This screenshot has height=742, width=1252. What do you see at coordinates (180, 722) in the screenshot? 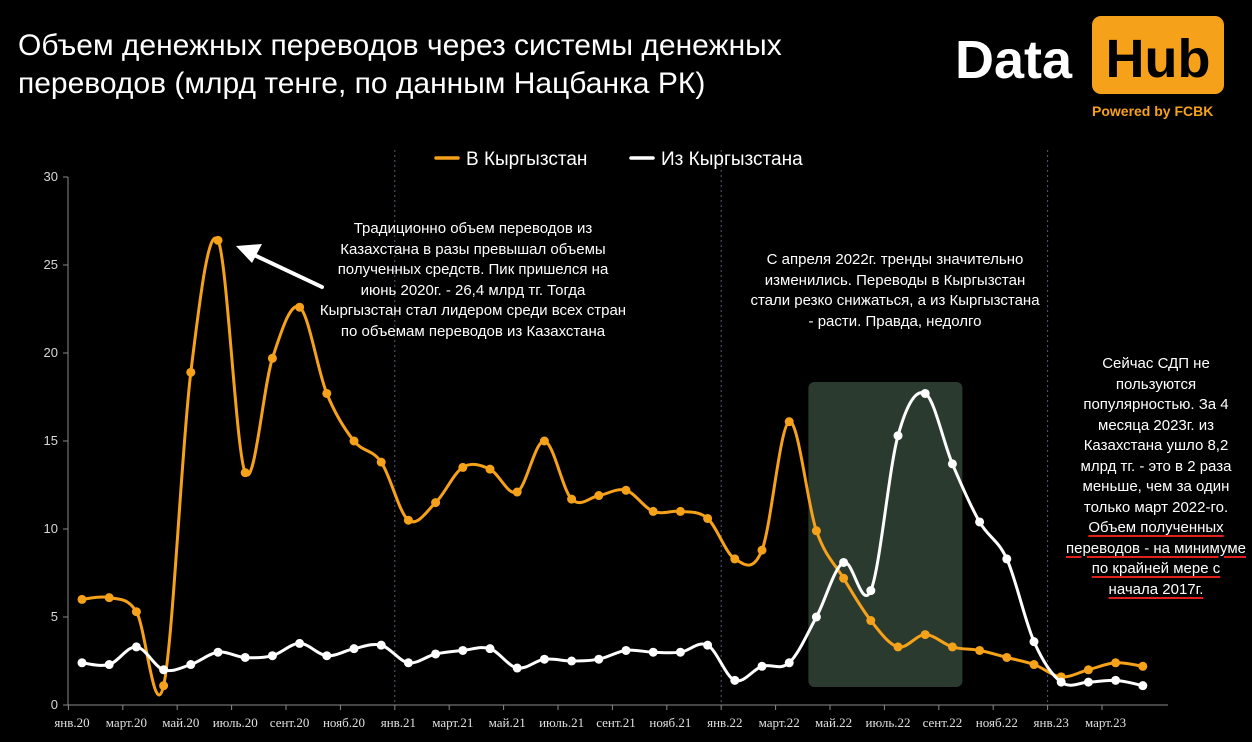
I see `x-tick-label: май.20` at bounding box center [180, 722].